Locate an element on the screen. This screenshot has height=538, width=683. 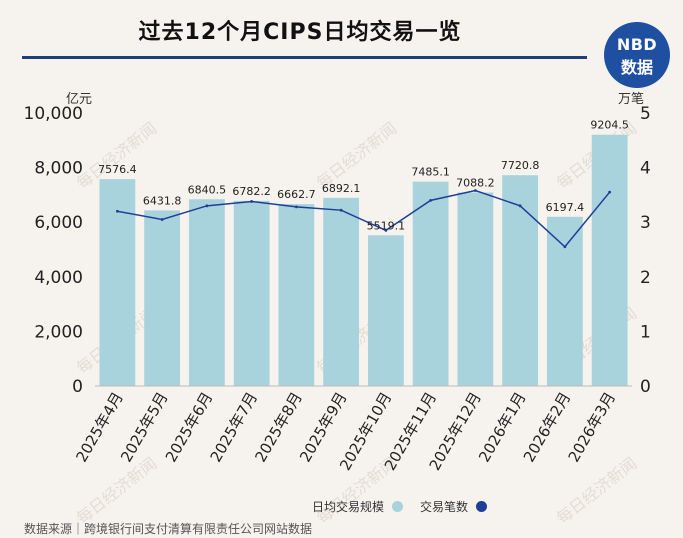
logo-line2: 数据 is located at coordinates (636, 67).